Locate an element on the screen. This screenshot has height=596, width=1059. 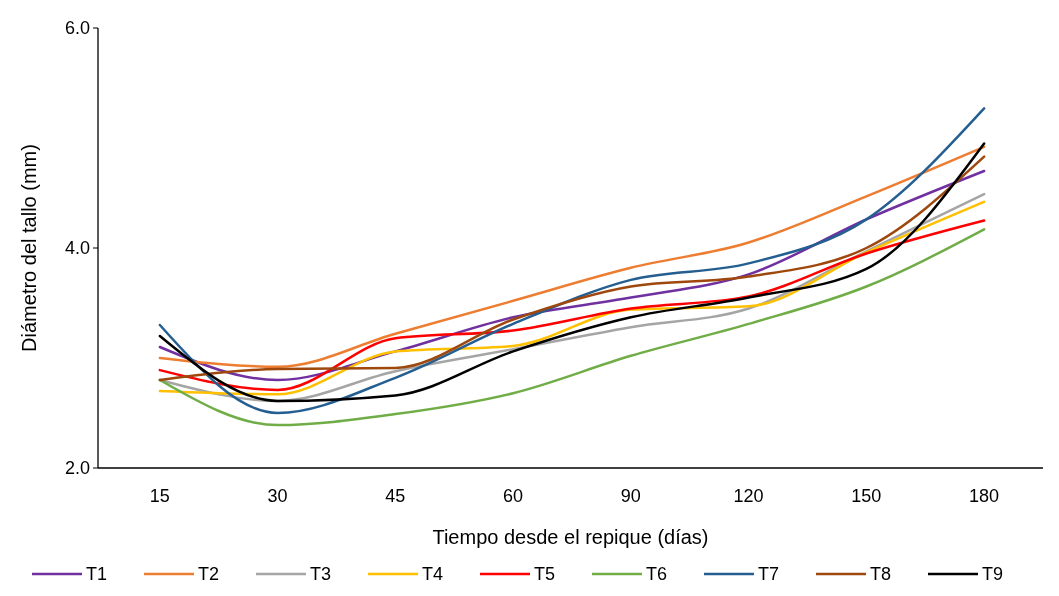
legend-label: T3 is located at coordinates (321, 574).